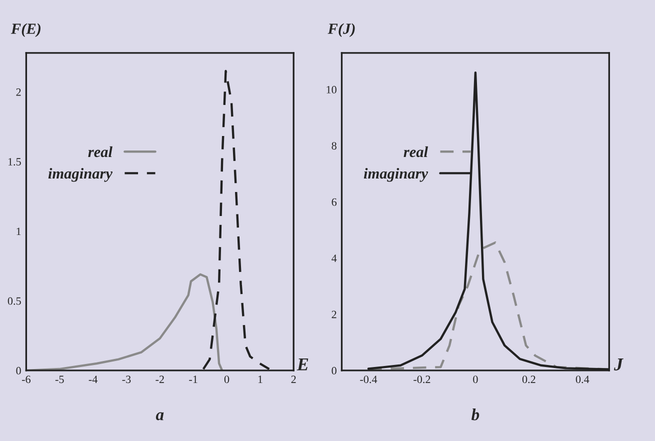  What do you see at coordinates (260, 380) in the screenshot?
I see `x-tick-label: 1` at bounding box center [260, 380].